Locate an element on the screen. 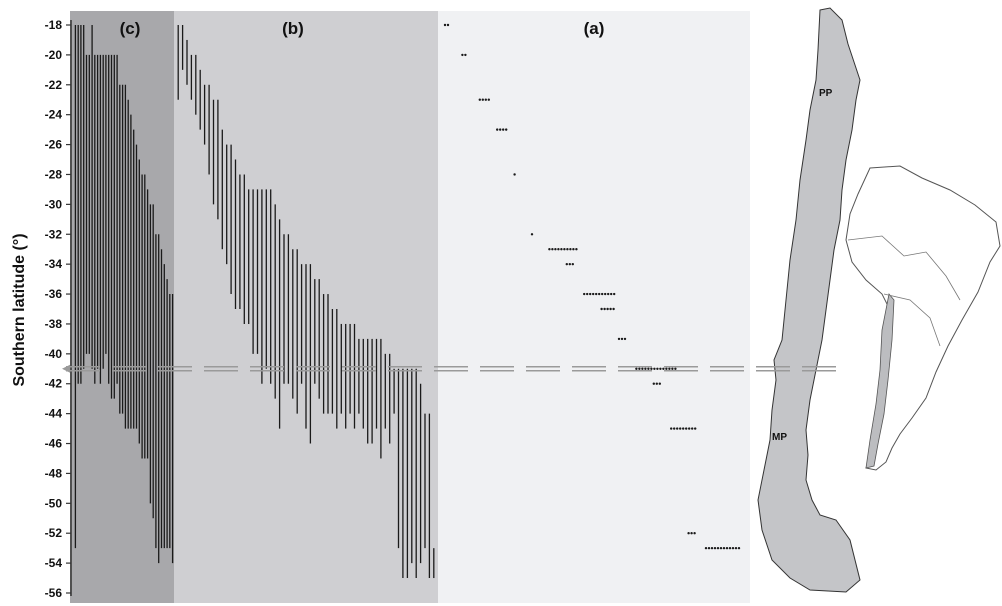 The height and width of the screenshot is (606, 1002). y-tick-label: -52 is located at coordinates (54, 533).